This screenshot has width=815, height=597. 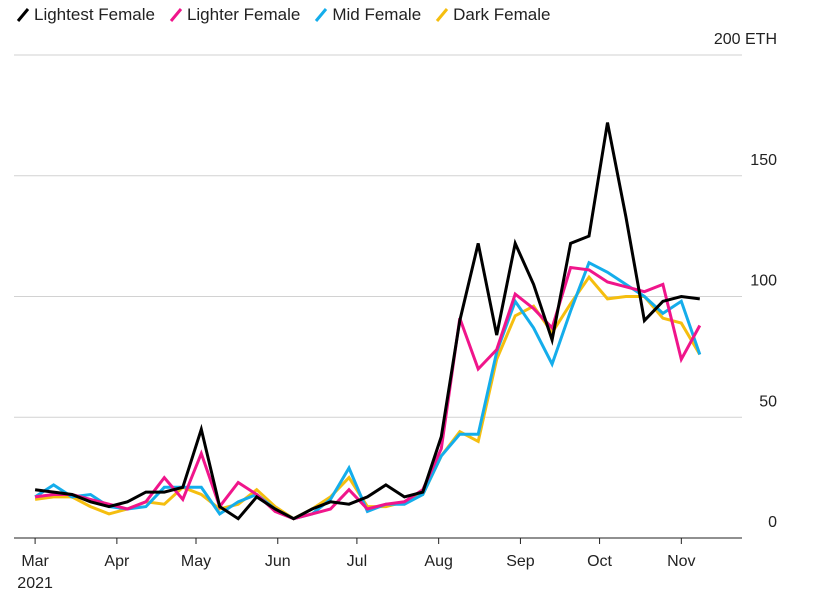 What do you see at coordinates (378, 564) in the screenshot?
I see `x-axis: Mar 2021 Apr May Jun Jul Aug Sep Oct Nov` at bounding box center [378, 564].